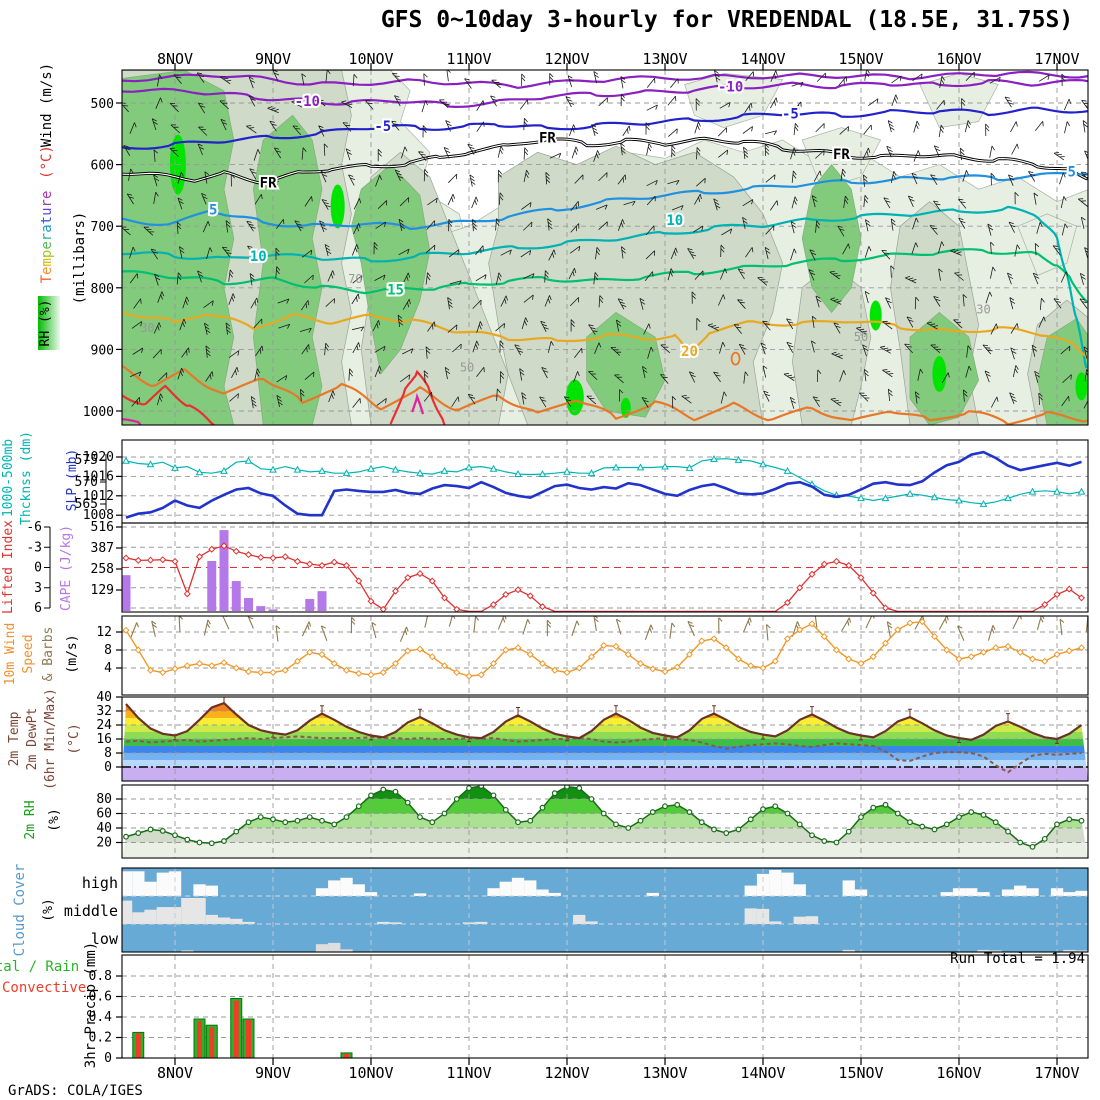 This screenshot has width=1100, height=1100. What do you see at coordinates (395, 291) in the screenshot?
I see `contour-label: 15` at bounding box center [395, 291].